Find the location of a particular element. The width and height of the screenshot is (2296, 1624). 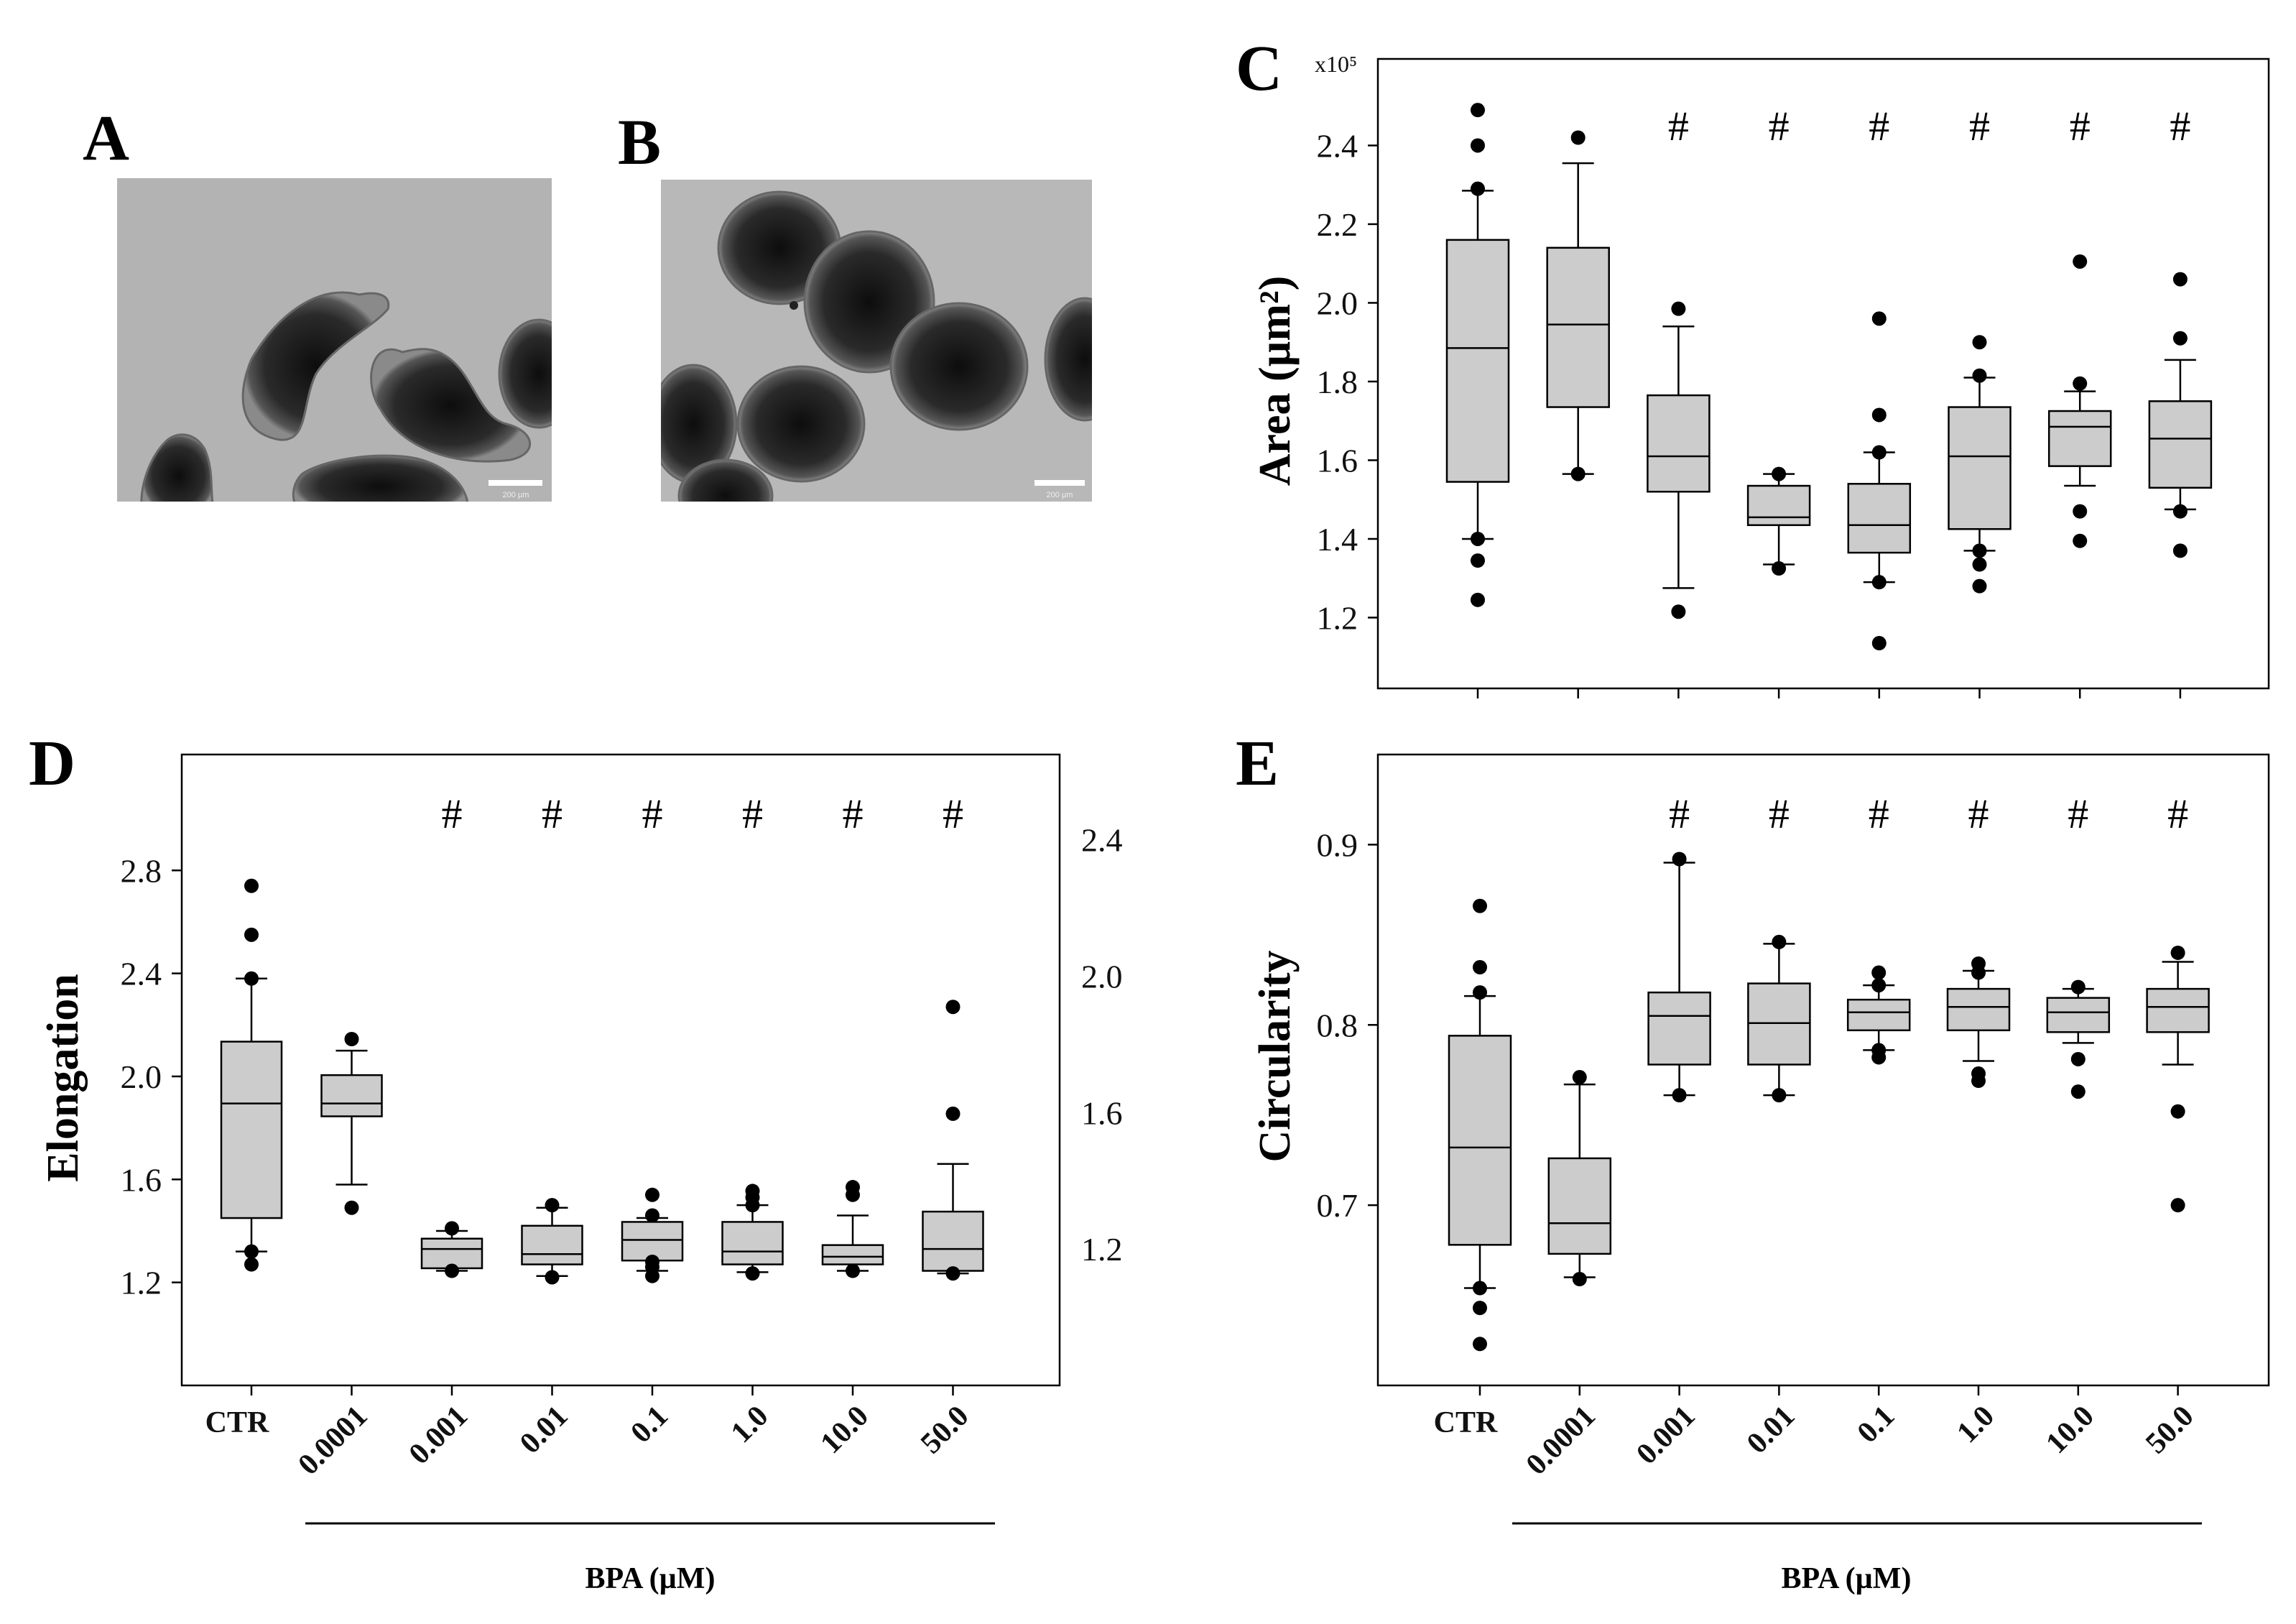

scale-bar-label-b: 200 µm is located at coordinates (1060, 495).